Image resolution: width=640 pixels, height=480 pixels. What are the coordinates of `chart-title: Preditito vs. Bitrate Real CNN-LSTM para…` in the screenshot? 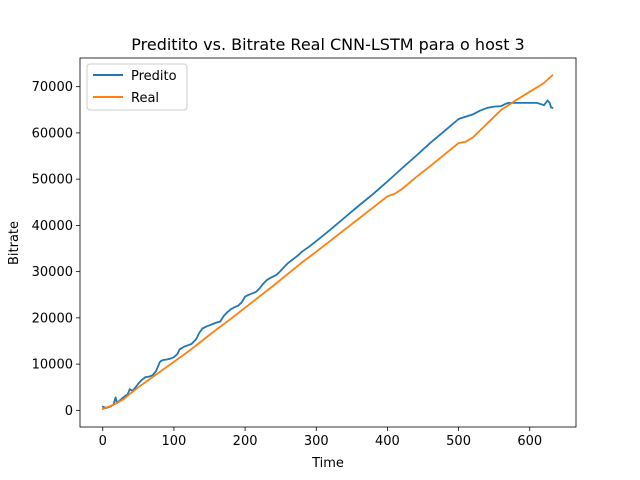 It's located at (327, 44).